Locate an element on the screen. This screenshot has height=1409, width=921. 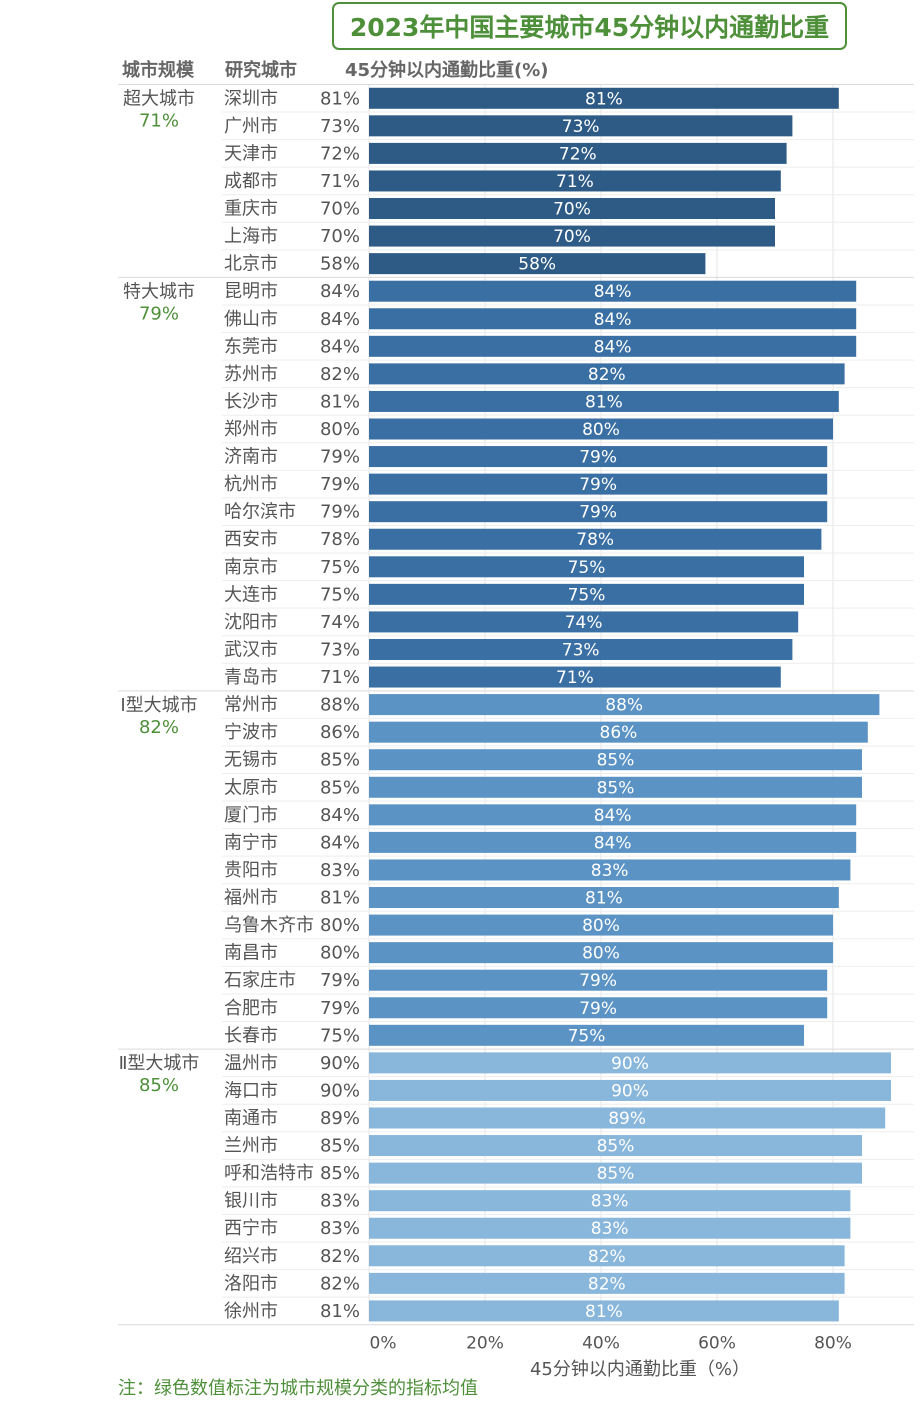
city-label: 南京市 is located at coordinates (251, 567).